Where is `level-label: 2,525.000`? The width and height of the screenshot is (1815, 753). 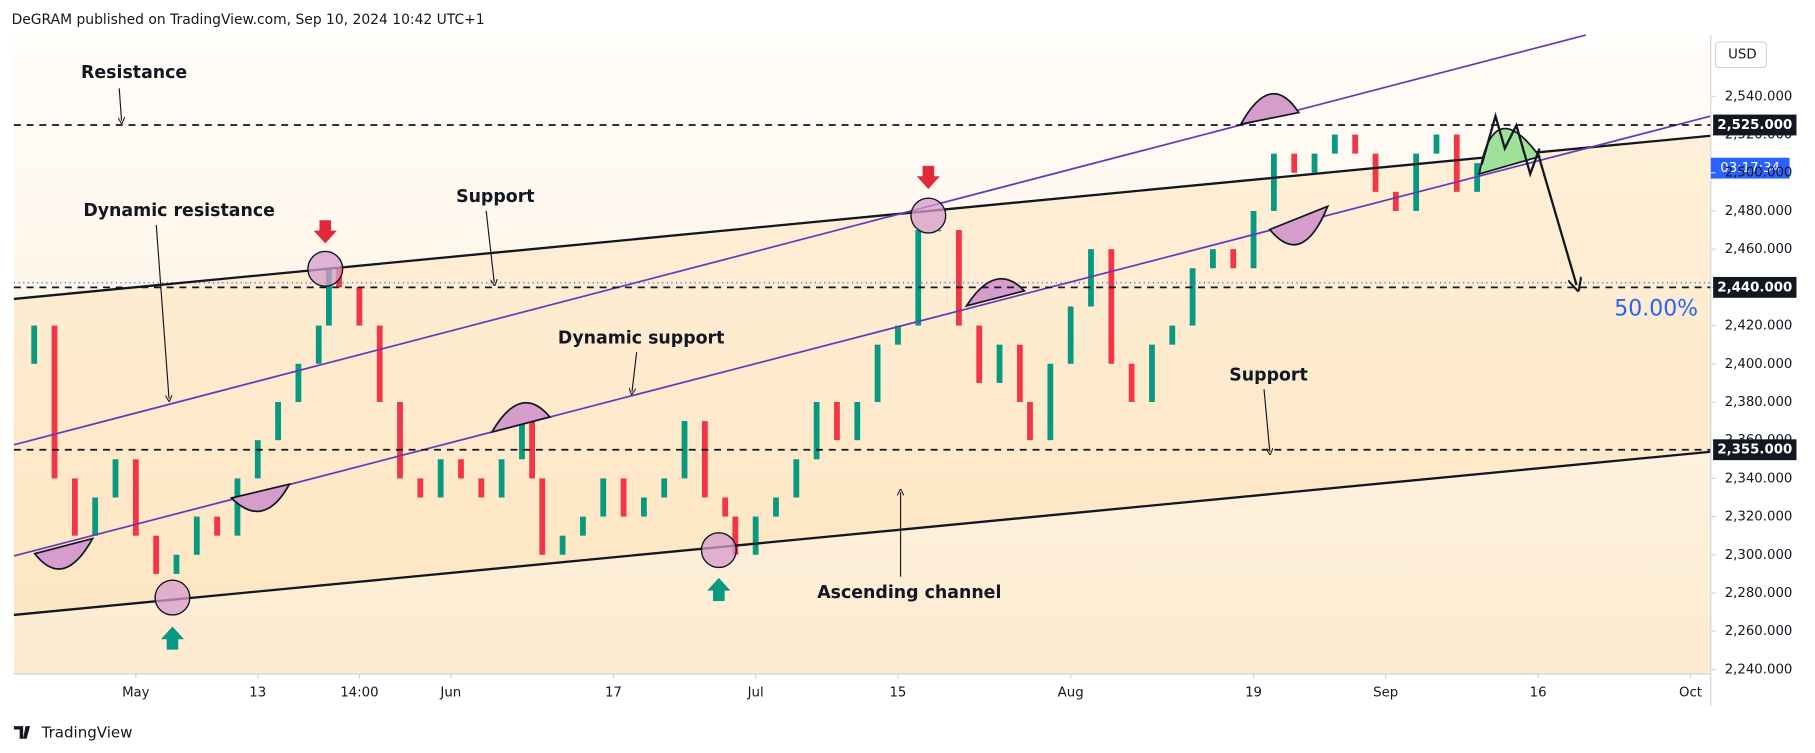 level-label: 2,525.000 is located at coordinates (1754, 125).